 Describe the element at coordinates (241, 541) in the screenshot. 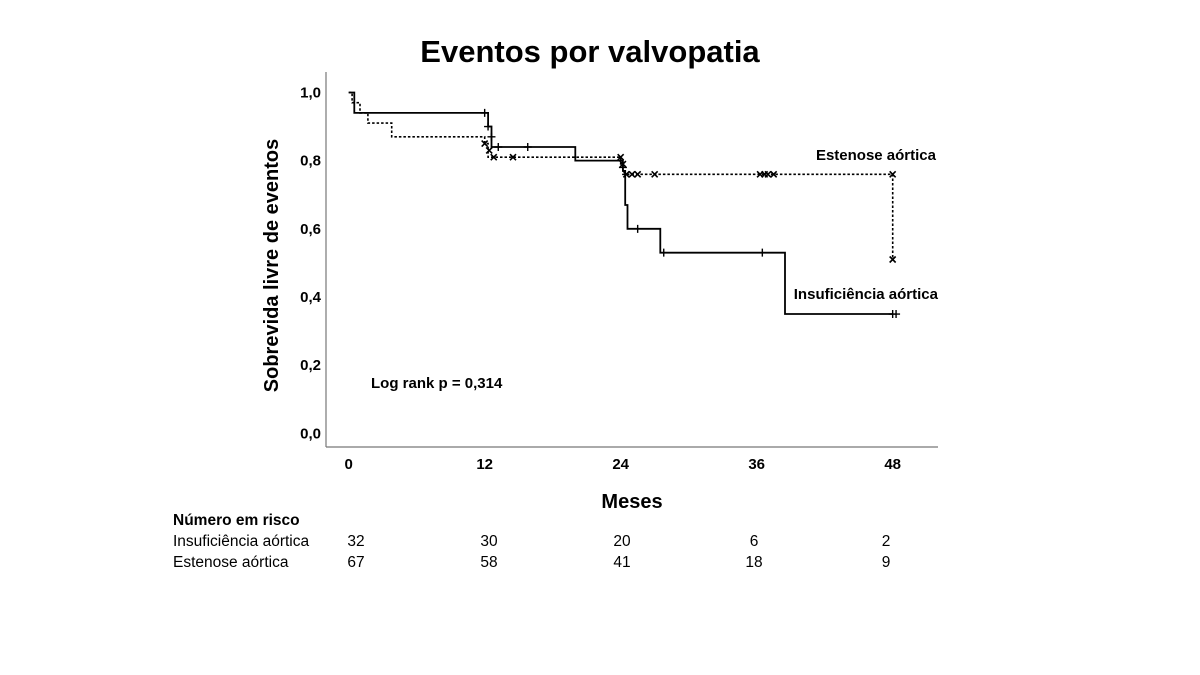

I see `risk-row-label: Insuficiência aórtica` at that location.